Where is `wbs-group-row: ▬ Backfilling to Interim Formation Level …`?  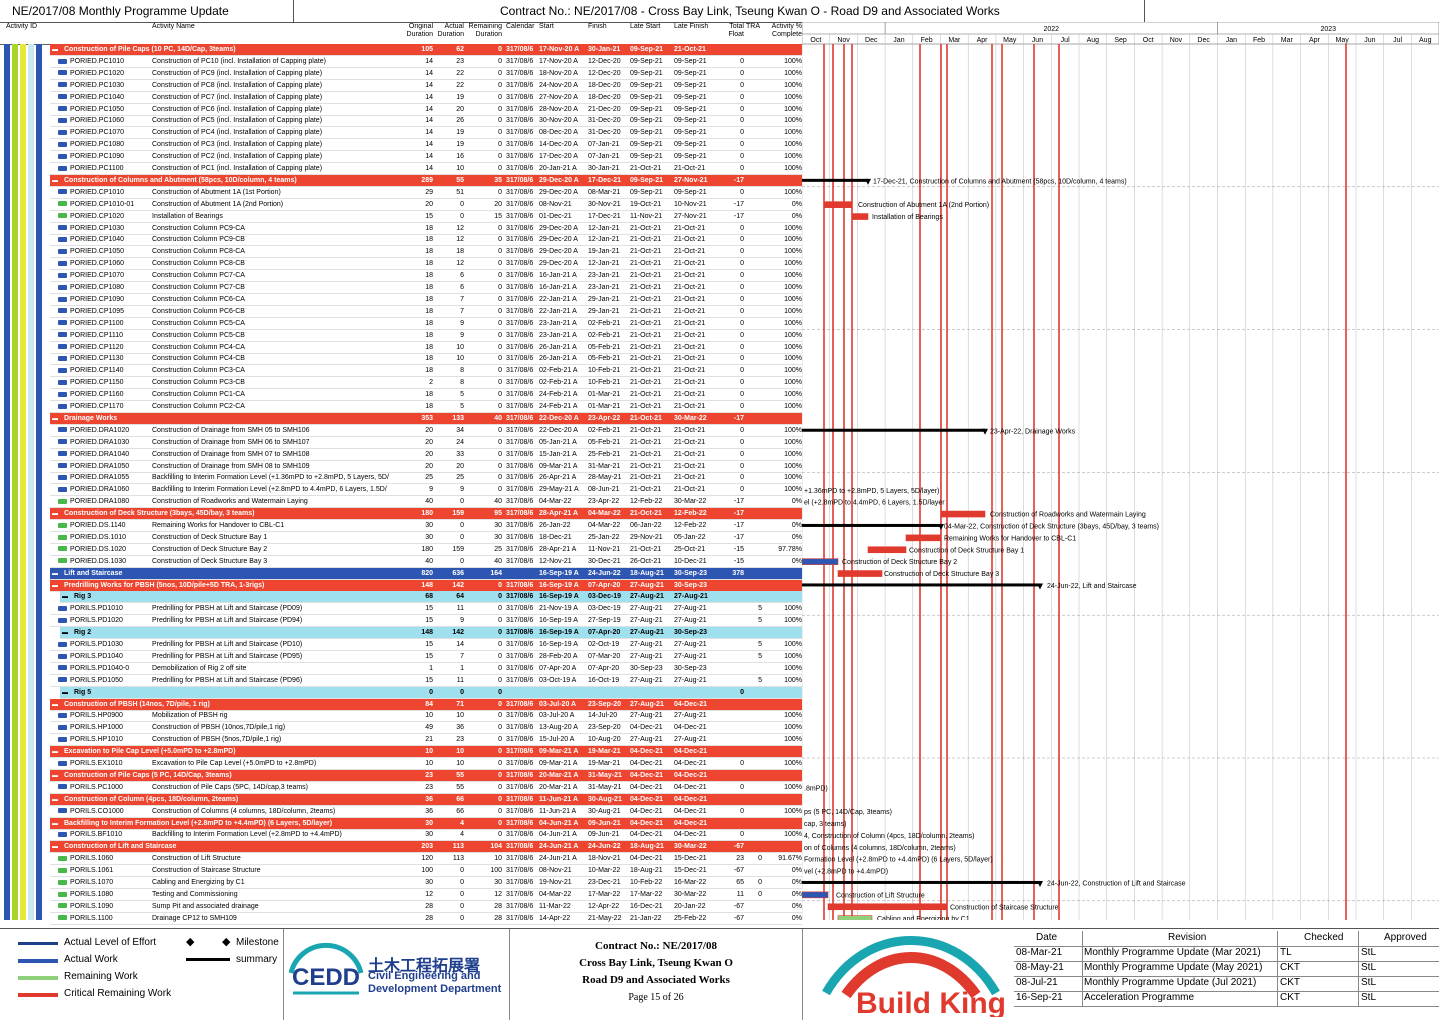
wbs-group-row: ▬ Backfilling to Interim Formation Level … is located at coordinates (426, 823).